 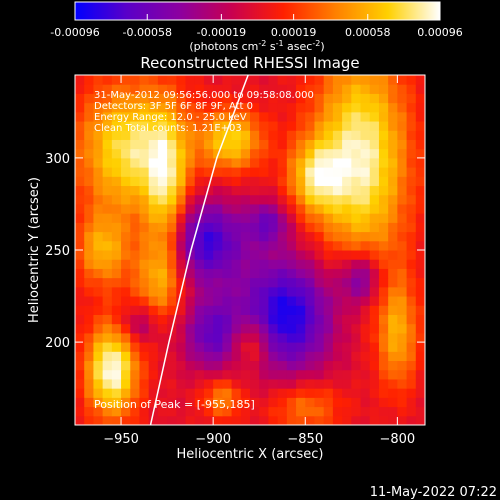 What do you see at coordinates (199, 250) in the screenshot?
I see `solar-limb-line` at bounding box center [199, 250].